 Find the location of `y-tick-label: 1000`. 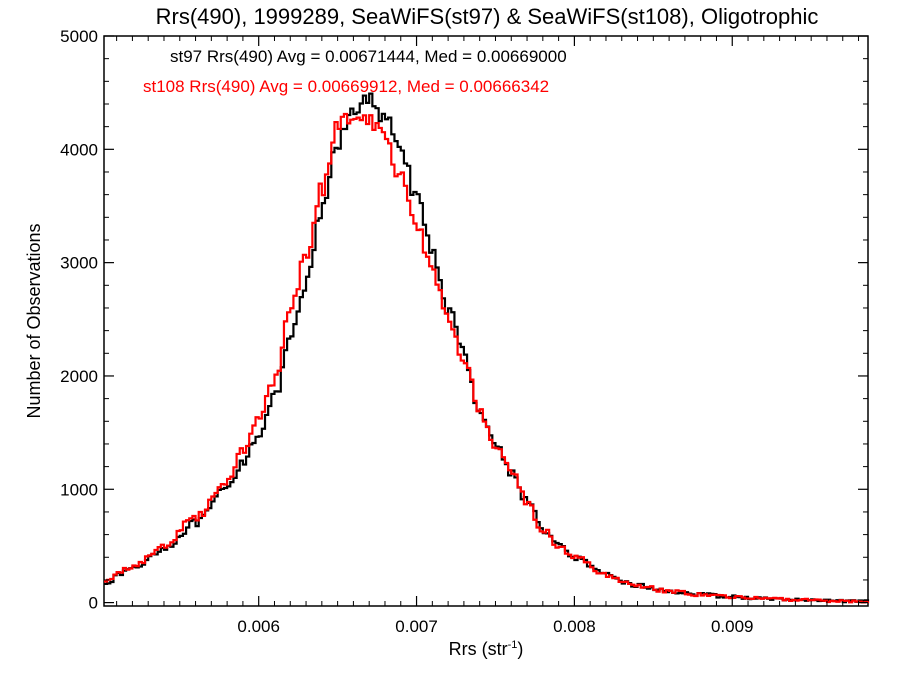

y-tick-label: 1000 is located at coordinates (79, 489).